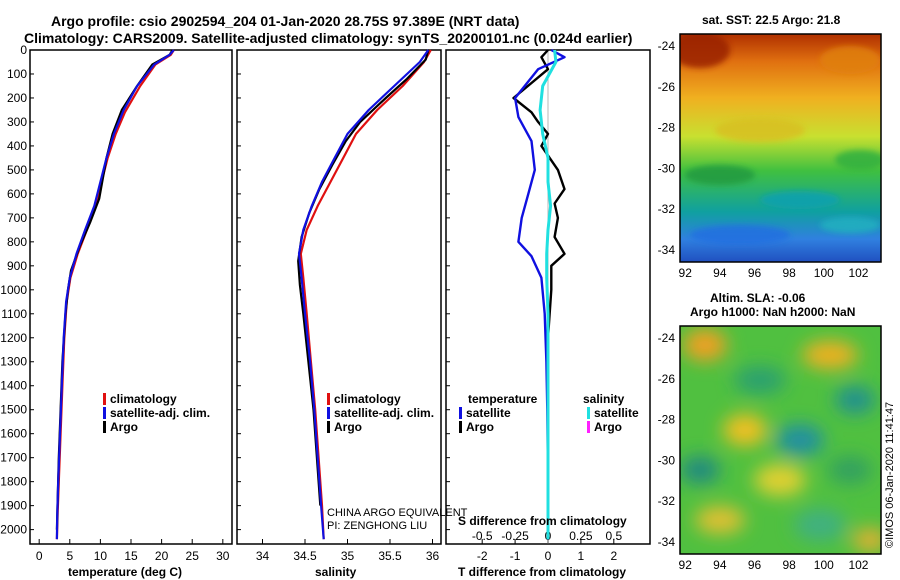 This screenshot has width=900, height=580. What do you see at coordinates (515, 536) in the screenshot?
I see `s-diff-tick-label: -0.25` at bounding box center [515, 536].